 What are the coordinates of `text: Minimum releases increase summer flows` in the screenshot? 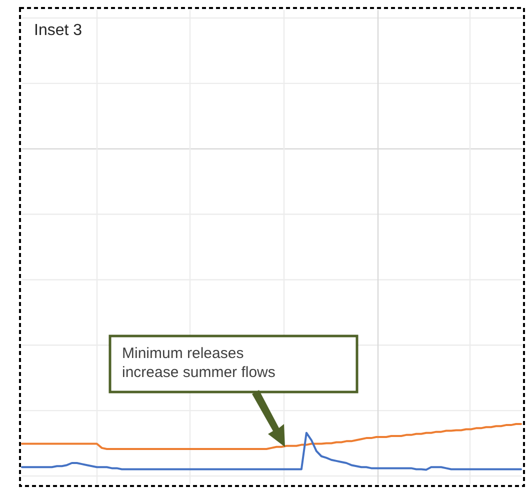 It's located at (199, 363).